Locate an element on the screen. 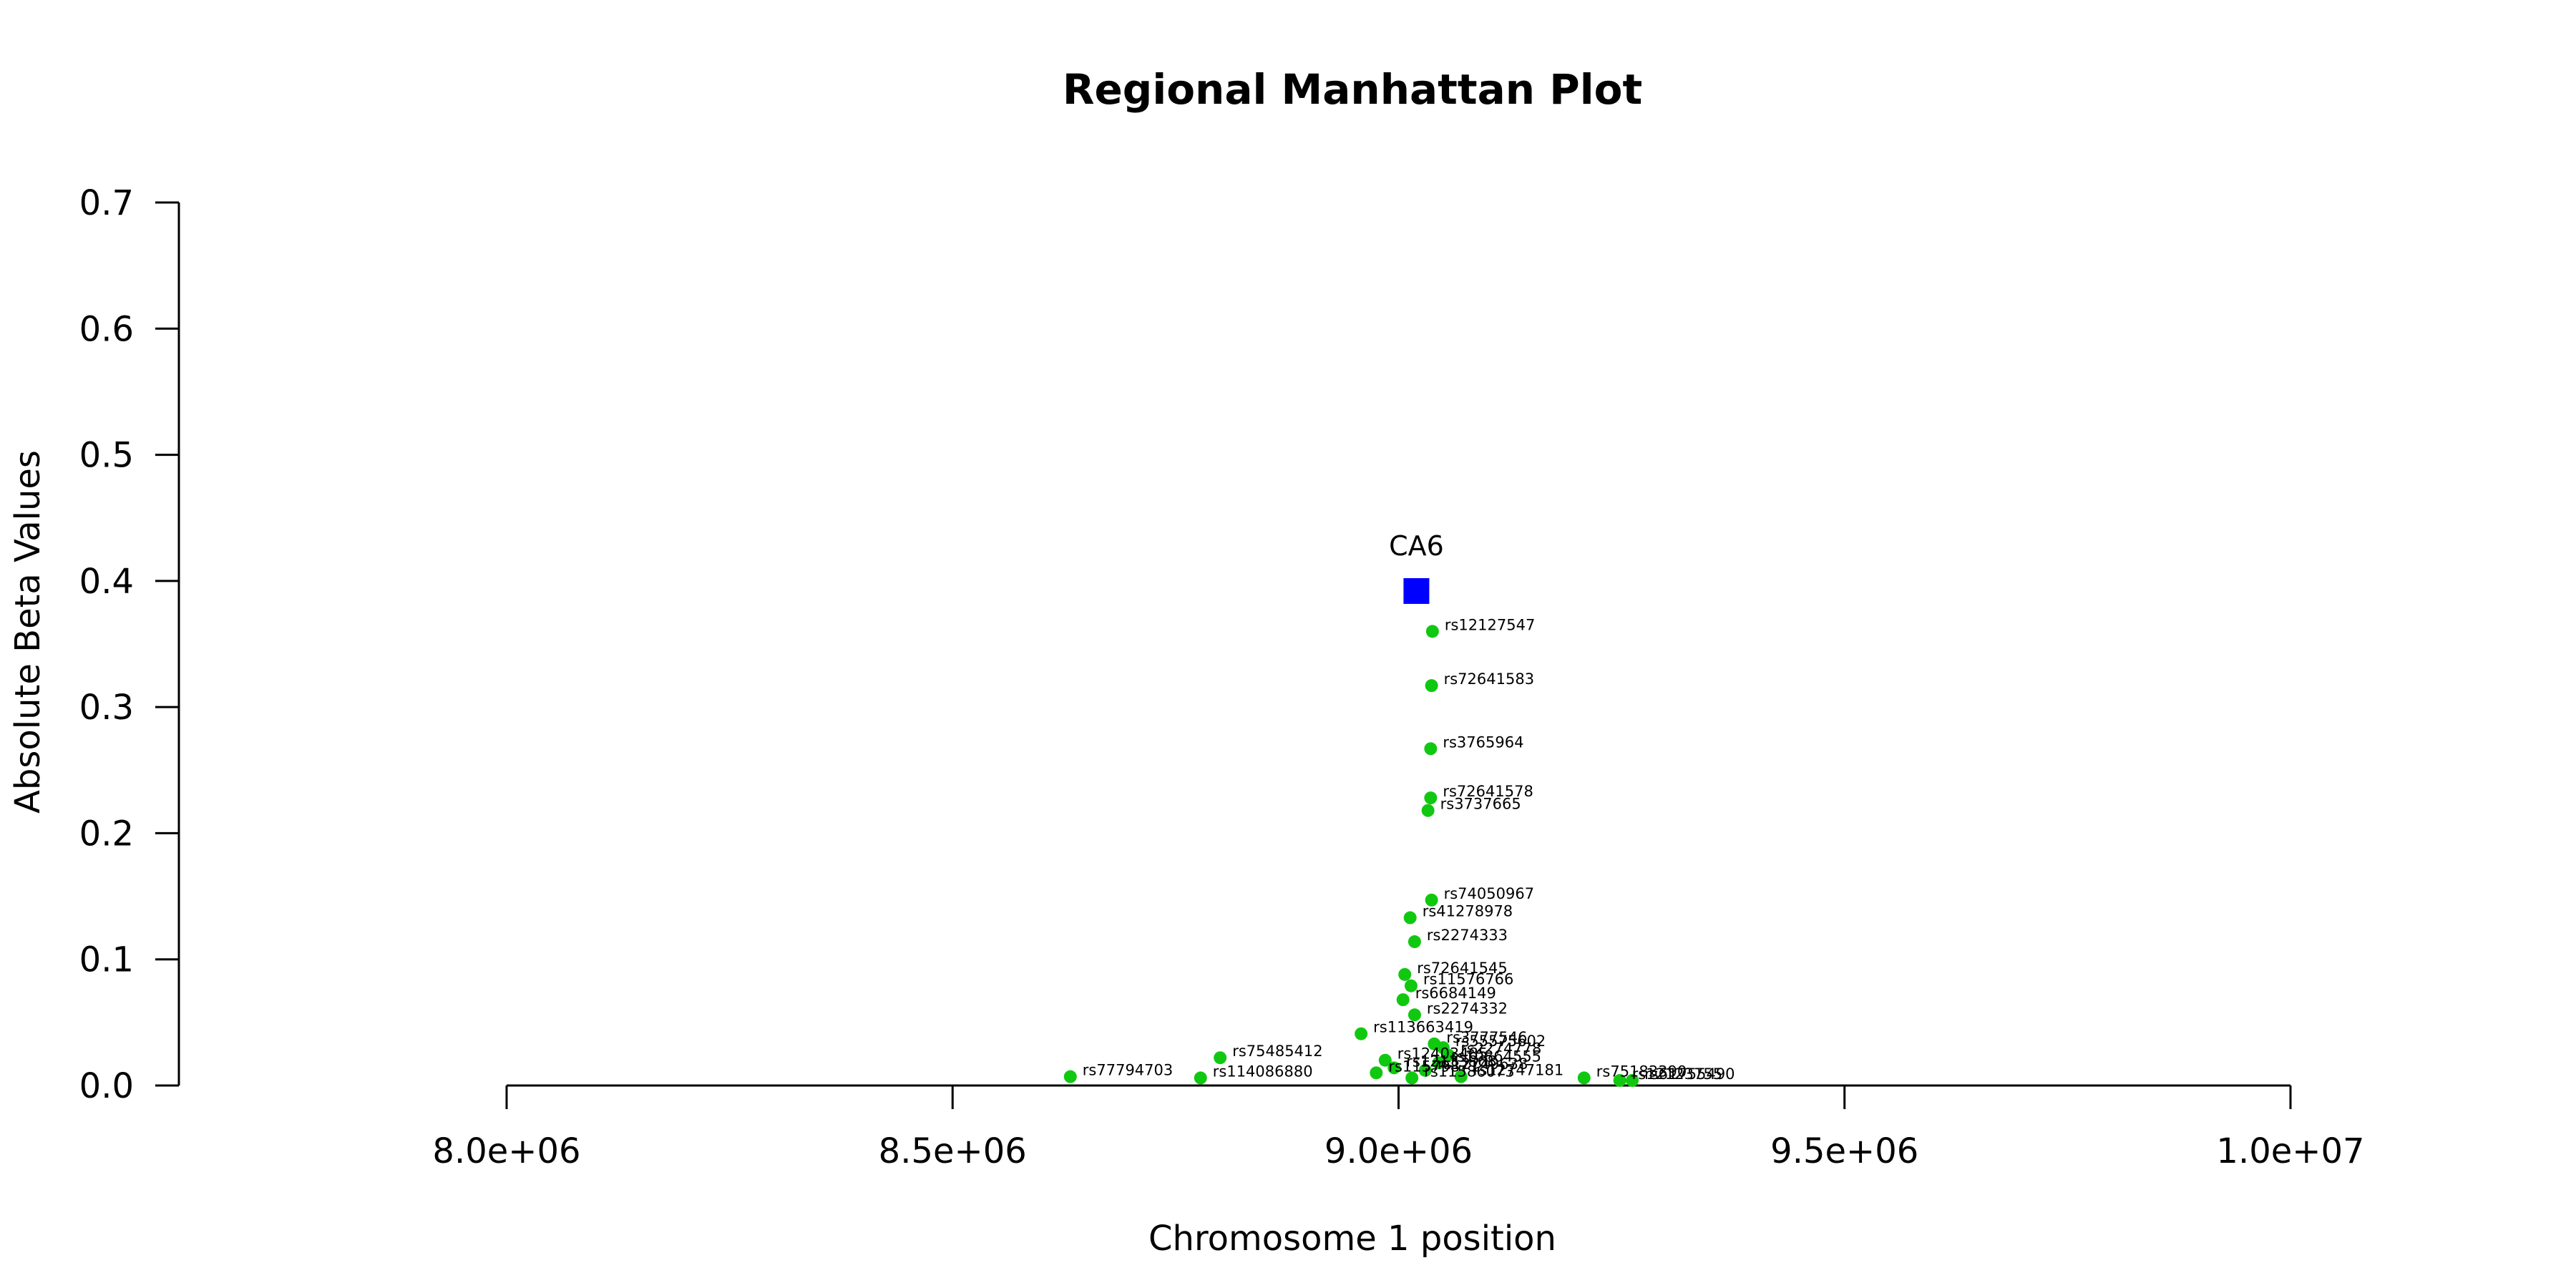 The width and height of the screenshot is (2576, 1288). snp-label: rs11576766 is located at coordinates (1468, 979).